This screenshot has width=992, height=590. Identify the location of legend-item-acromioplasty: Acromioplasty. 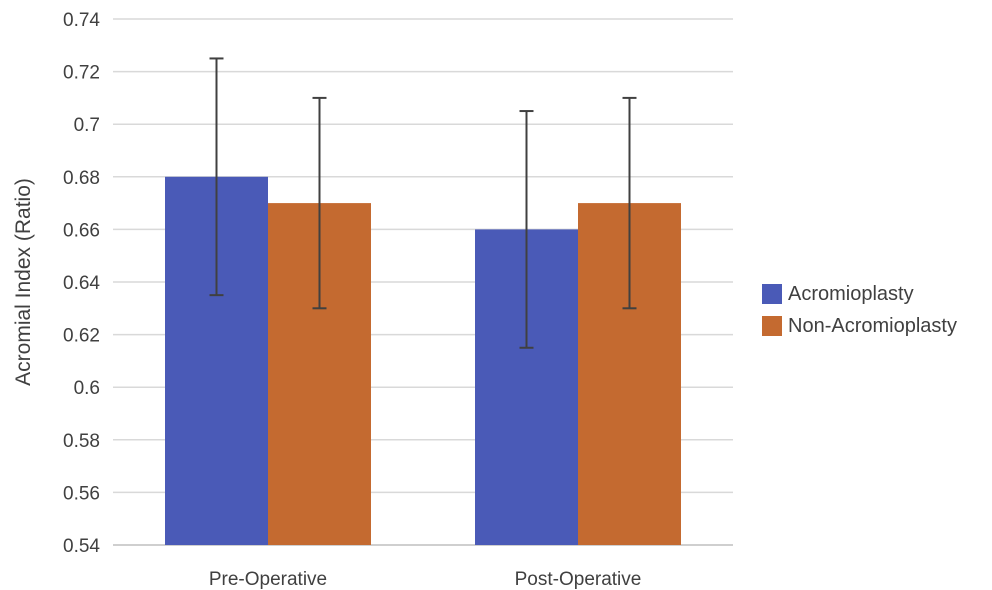
(859, 294).